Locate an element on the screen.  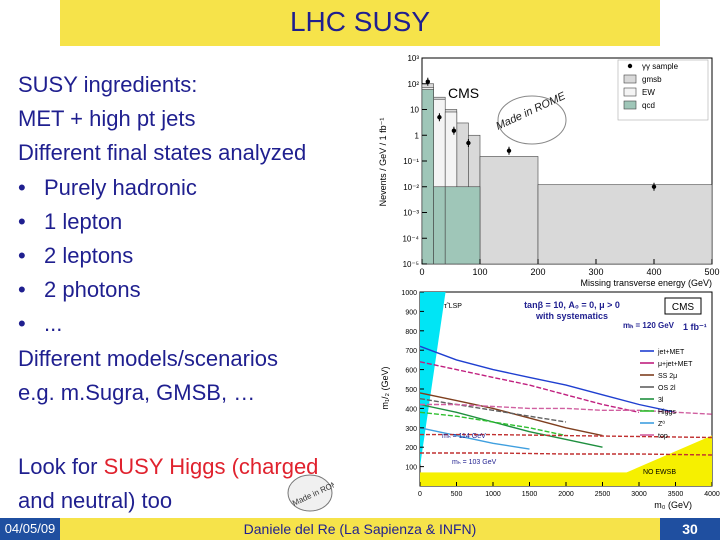
annotation: with systematics is located at coordinates (571, 316).